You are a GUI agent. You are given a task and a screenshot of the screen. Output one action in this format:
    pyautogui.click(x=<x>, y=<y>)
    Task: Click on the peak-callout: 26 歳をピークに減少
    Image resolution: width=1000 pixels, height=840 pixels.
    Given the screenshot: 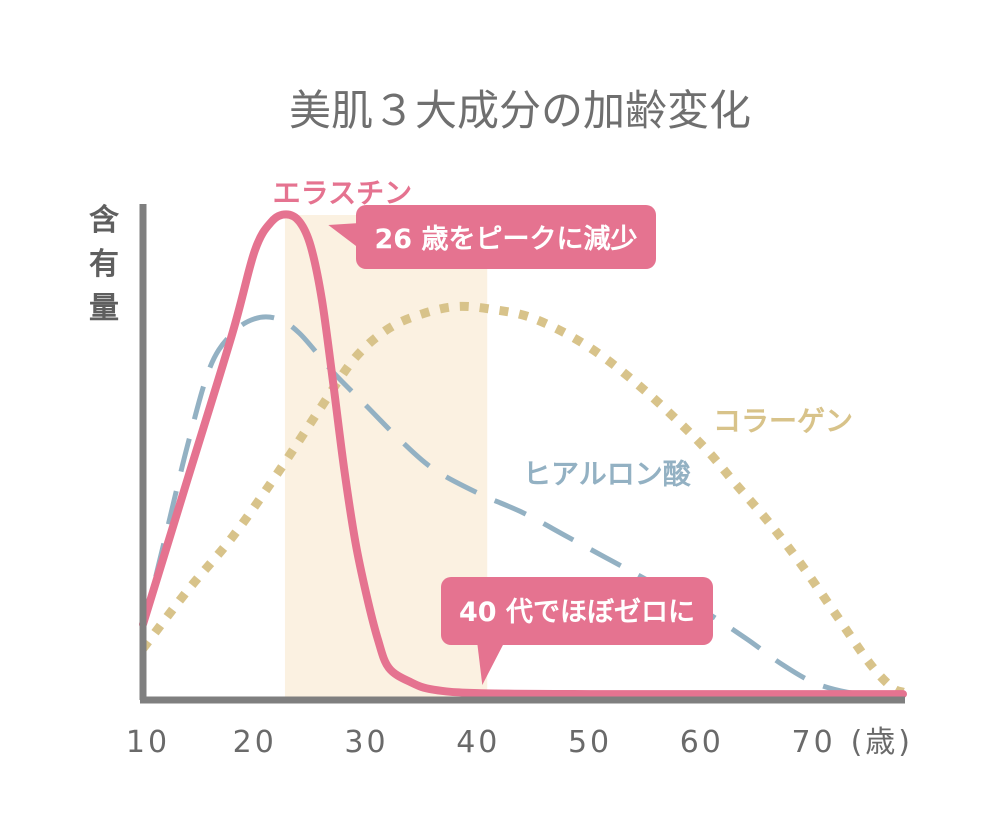 What is the action you would take?
    pyautogui.click(x=492, y=237)
    